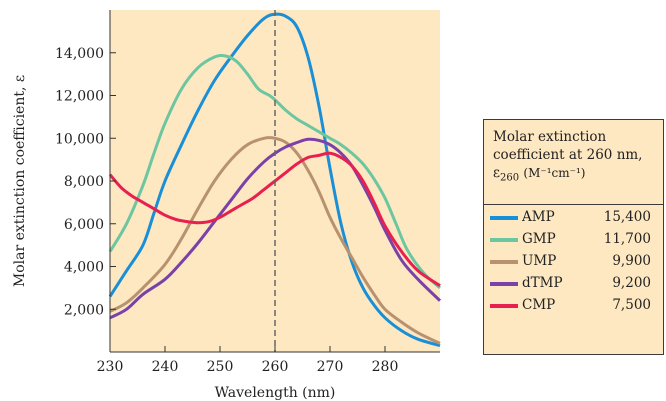 This screenshot has width=666, height=401. Describe the element at coordinates (627, 239) in the screenshot. I see `legend-value-gmp: 11,700` at that location.